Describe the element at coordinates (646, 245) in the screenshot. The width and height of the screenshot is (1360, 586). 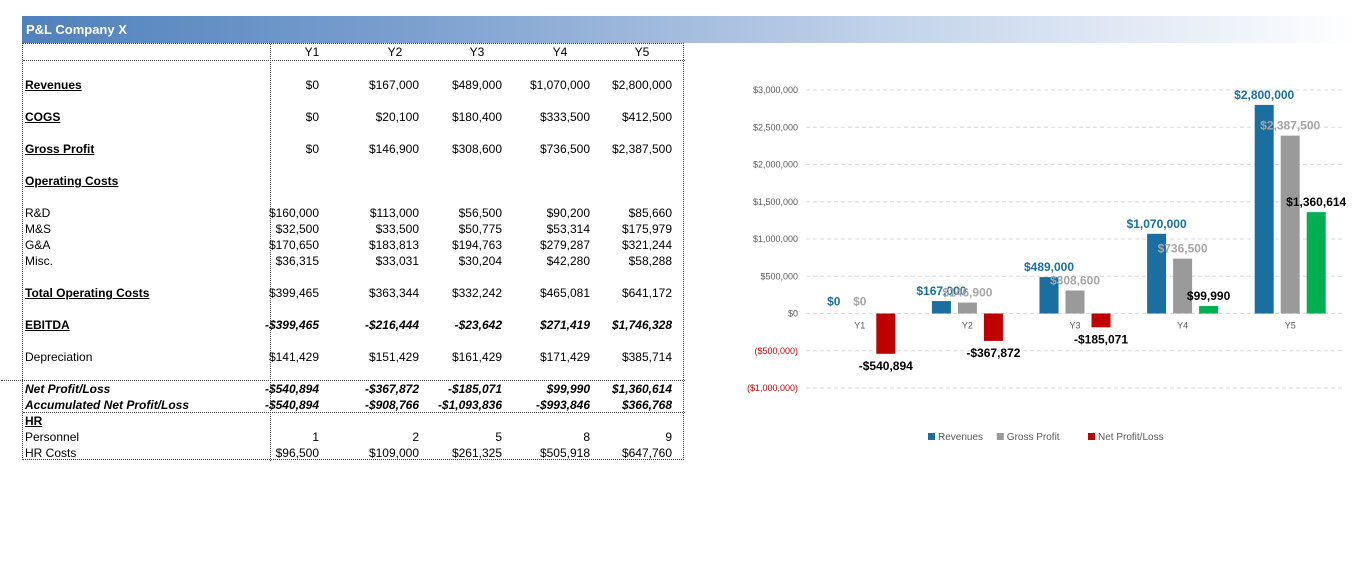
I see `value-cell: $321,244` at that location.